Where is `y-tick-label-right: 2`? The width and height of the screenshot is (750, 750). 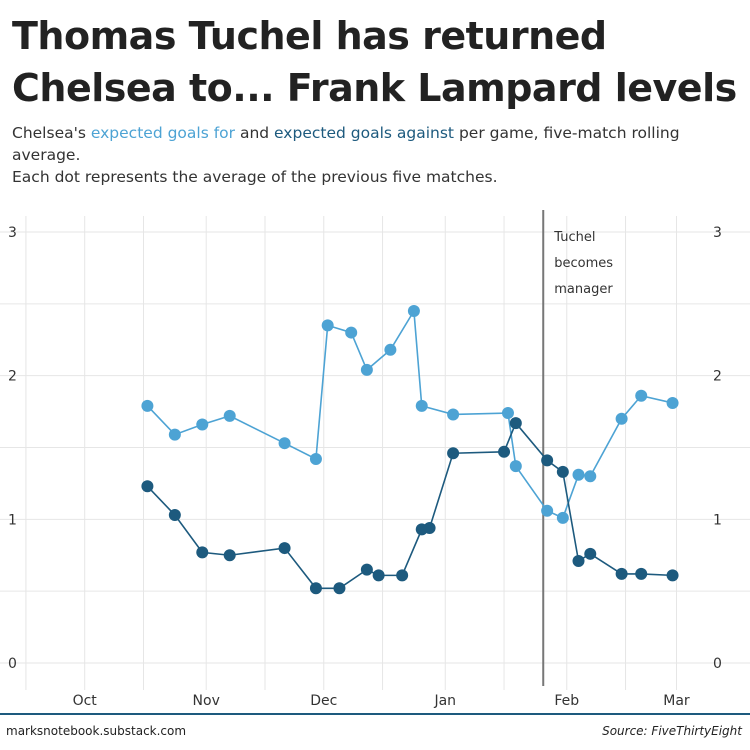 y-tick-label-right: 2 is located at coordinates (717, 377).